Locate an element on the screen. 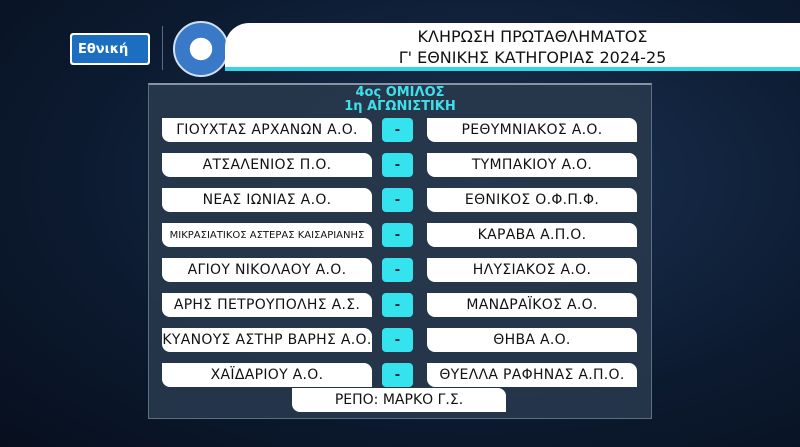 Image resolution: width=800 pixels, height=447 pixels. ethniki-logo: Εθνική is located at coordinates (110, 49).